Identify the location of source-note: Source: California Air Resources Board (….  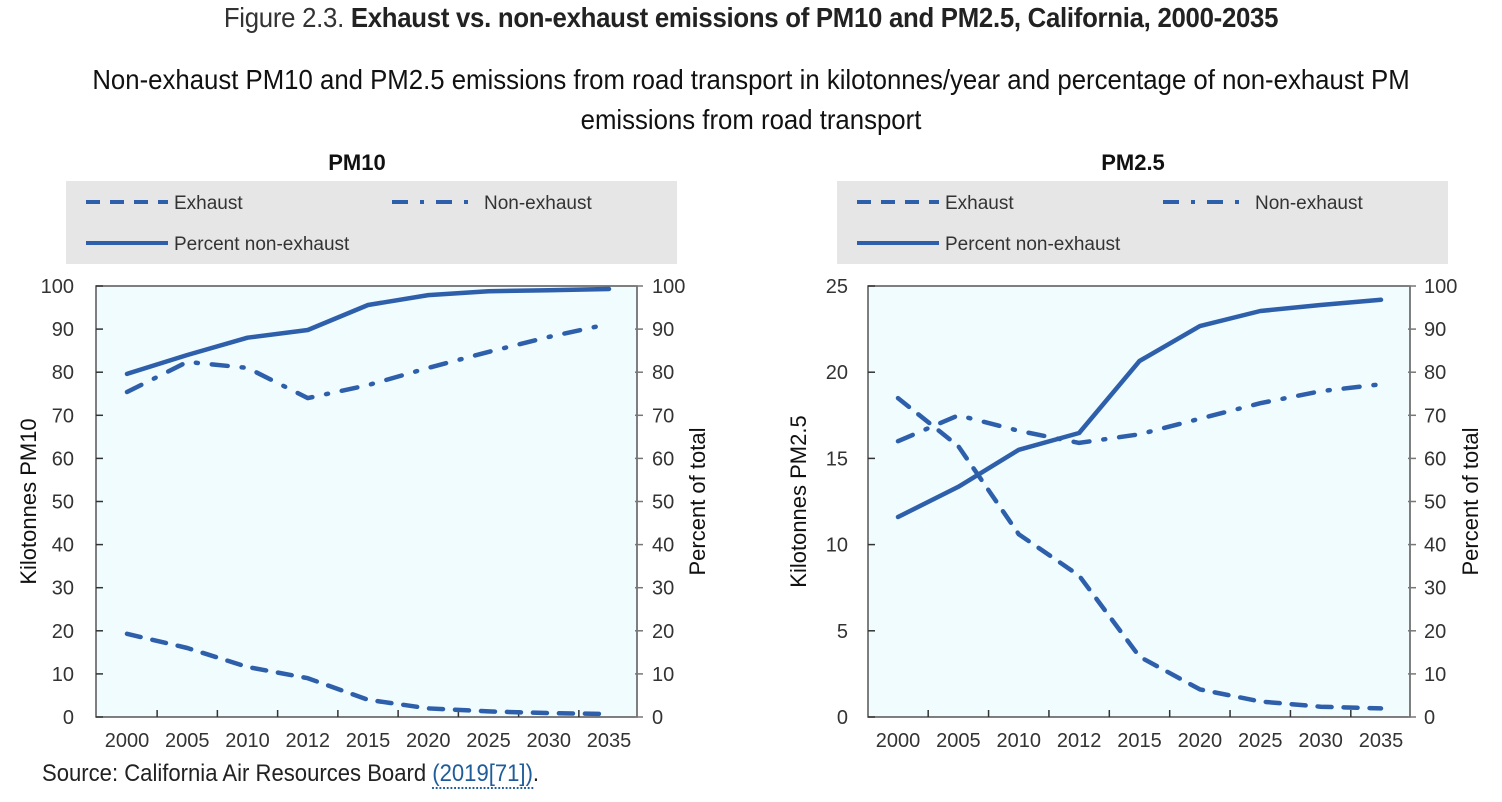
(291, 774).